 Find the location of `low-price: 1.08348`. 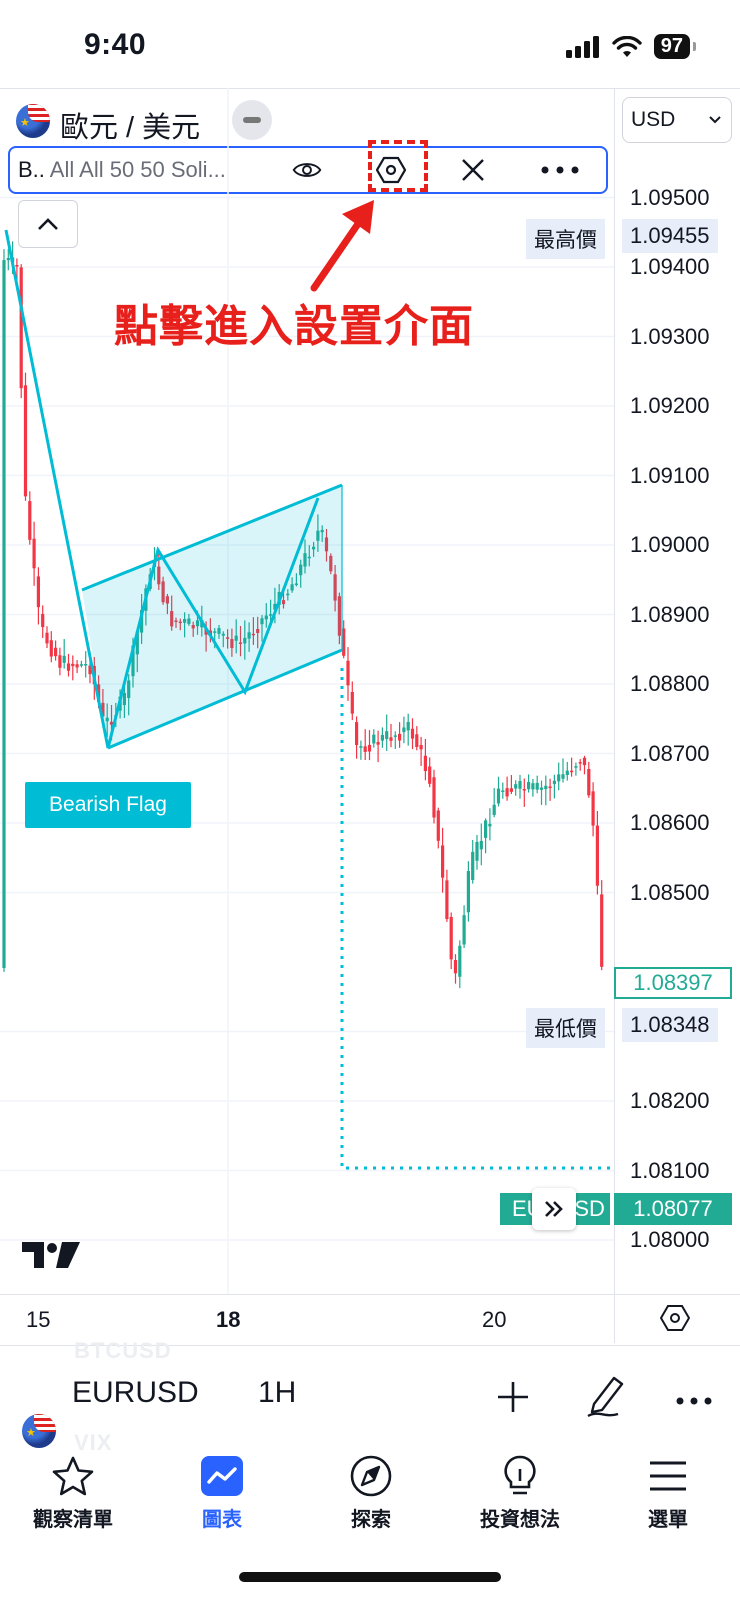

low-price: 1.08348 is located at coordinates (670, 1025).